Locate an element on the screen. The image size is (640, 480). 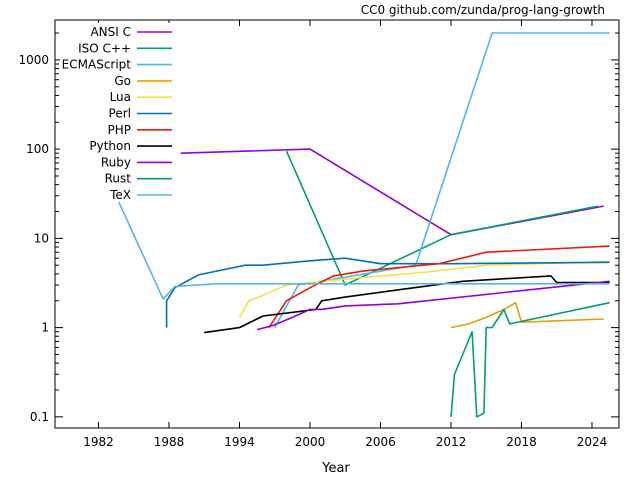
x-tick-label: 1994 is located at coordinates (239, 442).